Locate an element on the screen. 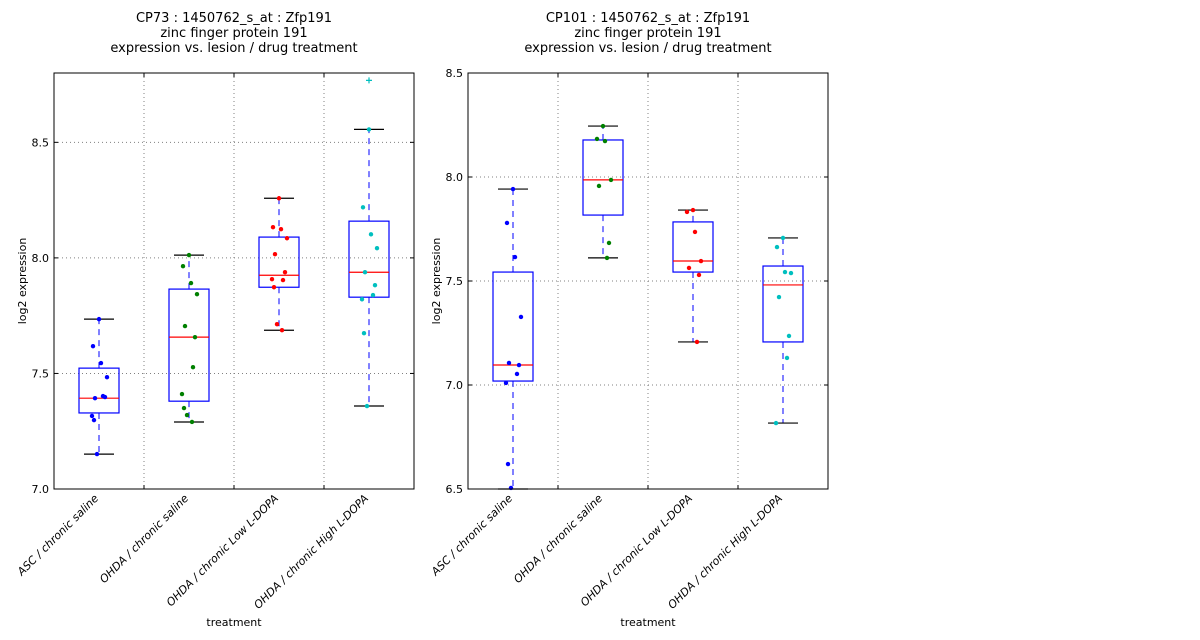  y-tick-label: 6.5 is located at coordinates (455, 489).